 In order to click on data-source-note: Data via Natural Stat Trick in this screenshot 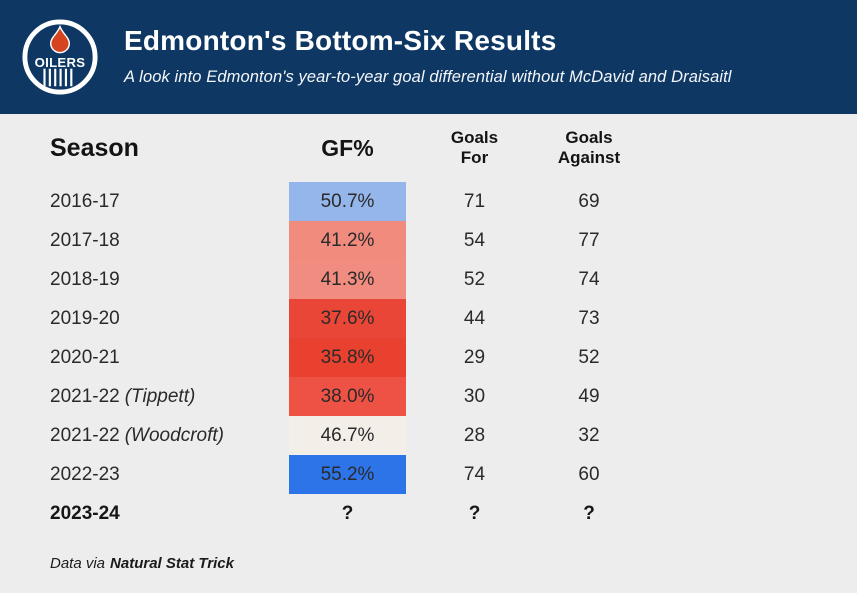, I will do `click(428, 553)`.